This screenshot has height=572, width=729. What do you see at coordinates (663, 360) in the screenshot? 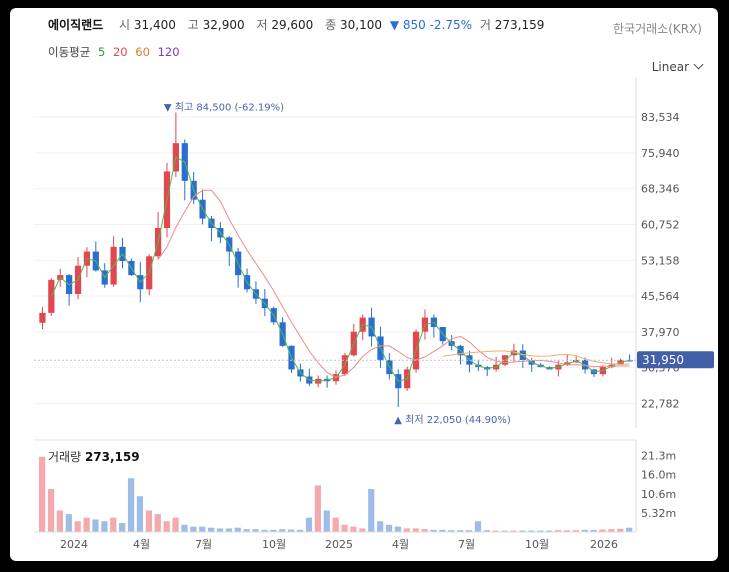
I see `current-price-label: 31,950` at bounding box center [663, 360].